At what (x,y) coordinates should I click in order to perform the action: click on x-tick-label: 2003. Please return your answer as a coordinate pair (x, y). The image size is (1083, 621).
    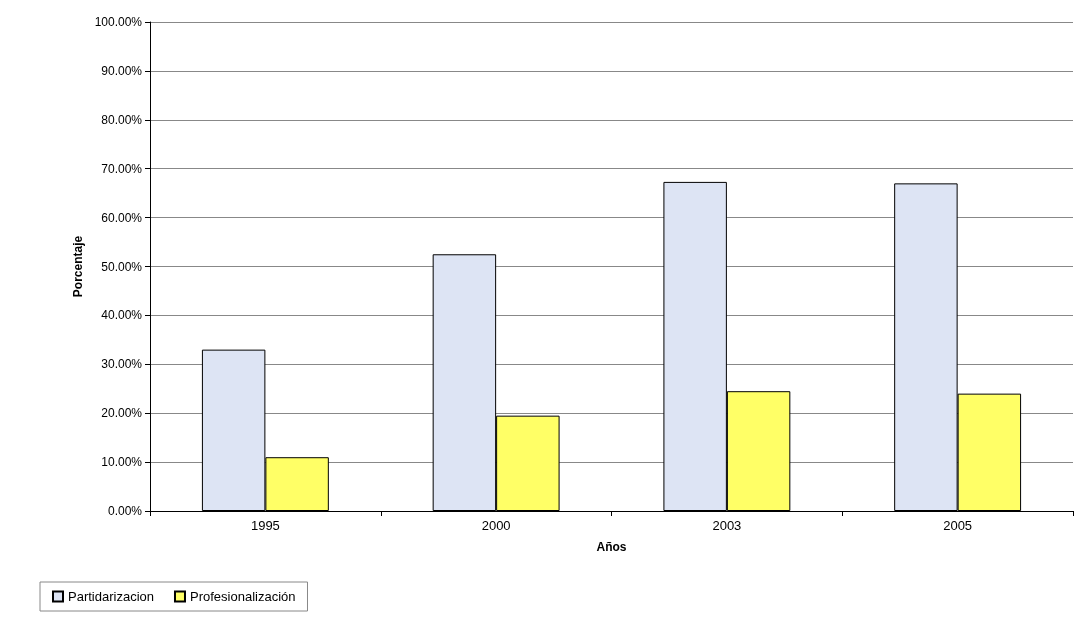
    Looking at the image, I should click on (727, 525).